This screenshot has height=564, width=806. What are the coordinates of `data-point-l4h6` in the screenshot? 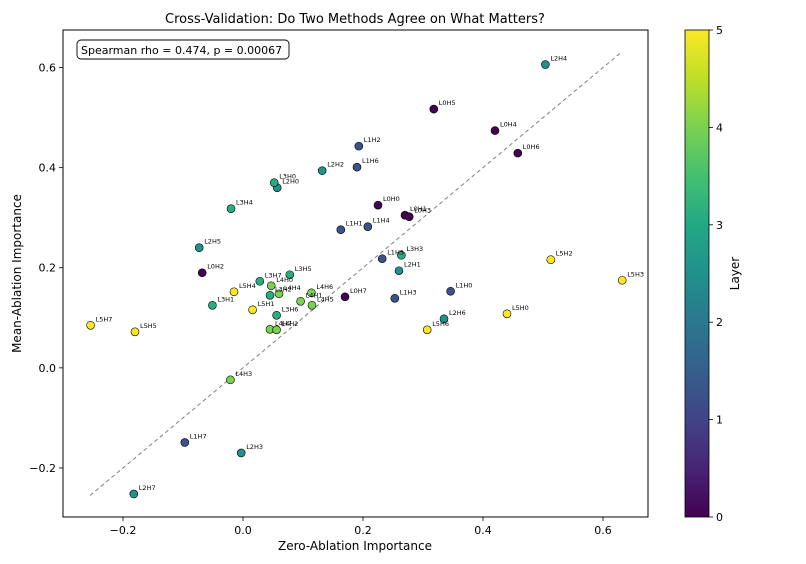 It's located at (311, 293).